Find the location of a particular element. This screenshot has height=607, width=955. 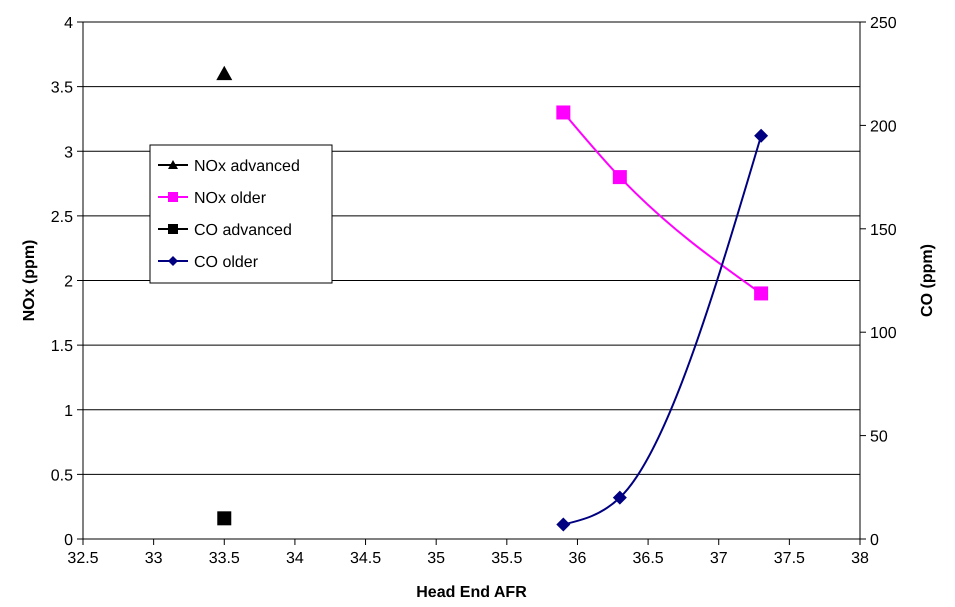

x-tick-label: 37.5 is located at coordinates (790, 558).